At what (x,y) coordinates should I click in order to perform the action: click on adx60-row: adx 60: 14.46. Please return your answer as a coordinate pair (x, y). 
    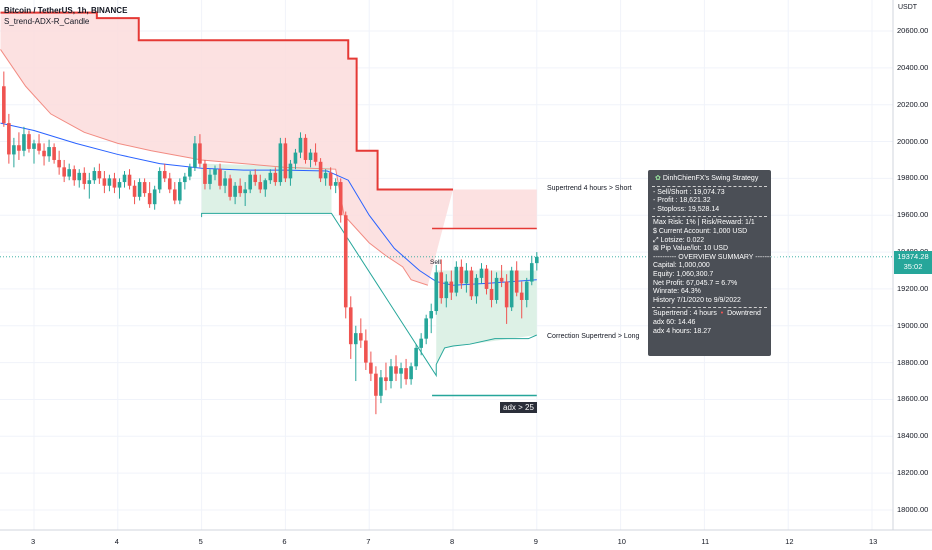
    Looking at the image, I should click on (674, 322).